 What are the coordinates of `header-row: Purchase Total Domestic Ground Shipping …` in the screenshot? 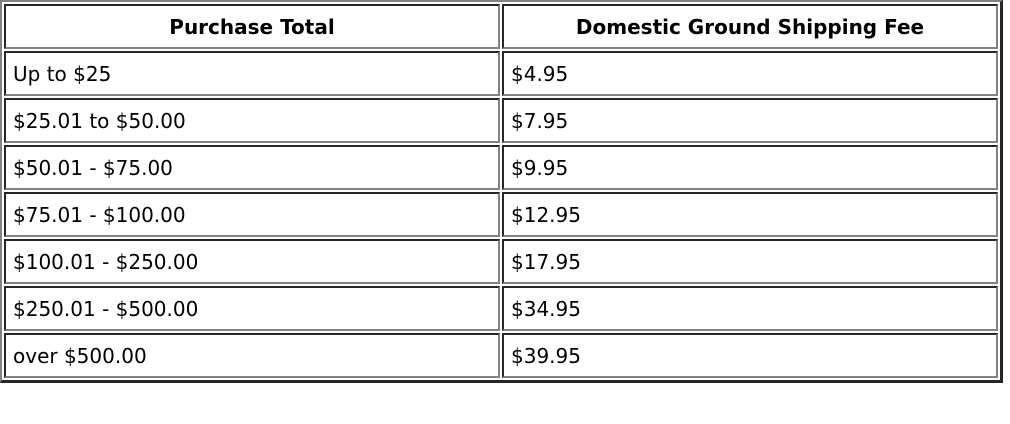 It's located at (501, 26).